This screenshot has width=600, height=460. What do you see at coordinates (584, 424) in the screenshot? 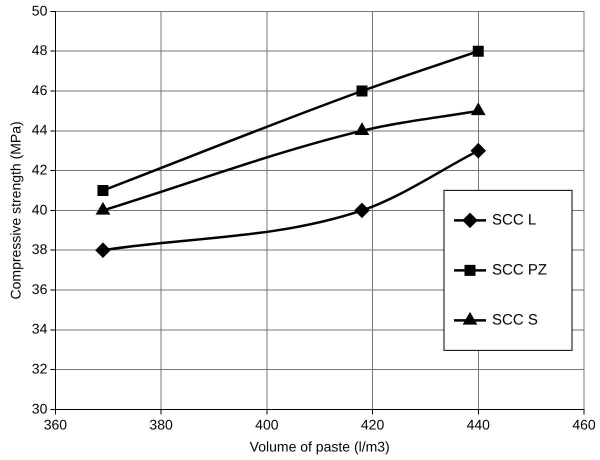
I see `x-tick-label: 460` at bounding box center [584, 424].